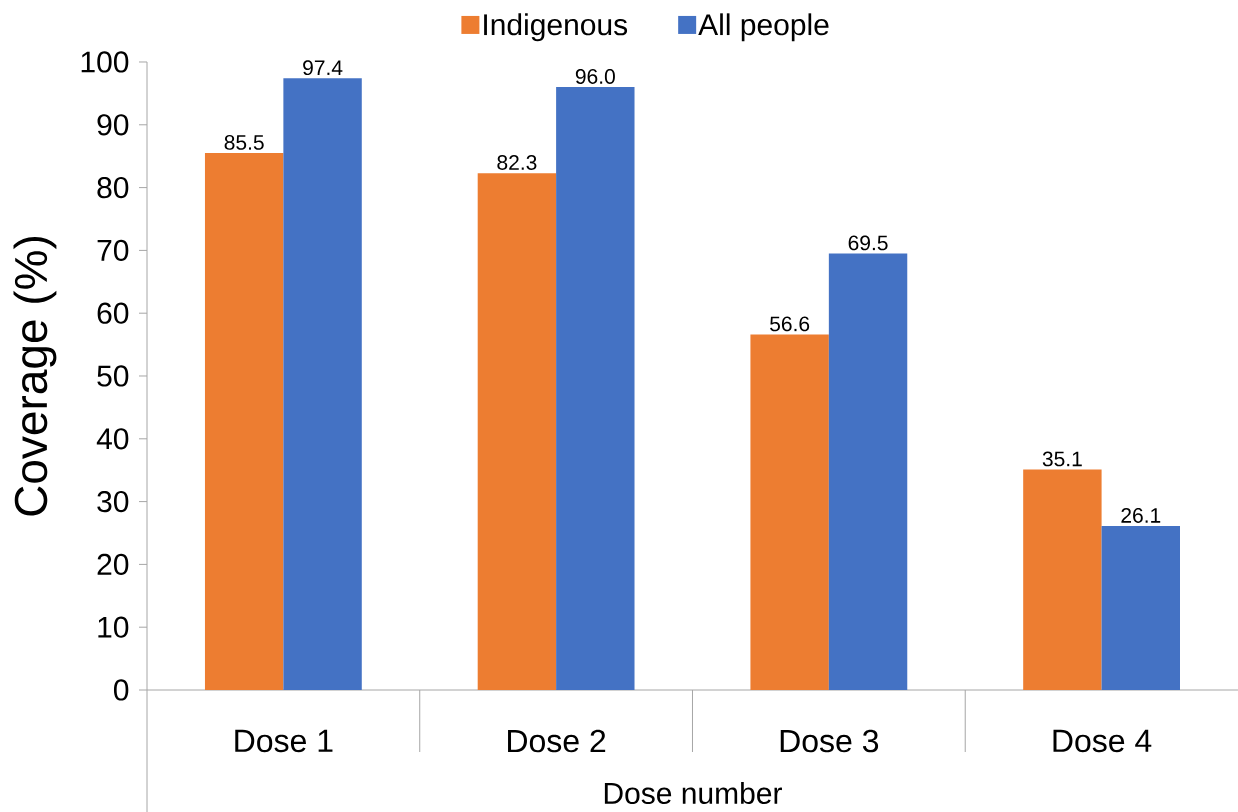 The height and width of the screenshot is (812, 1238). I want to click on y-tick-label: 20, so click(113, 564).